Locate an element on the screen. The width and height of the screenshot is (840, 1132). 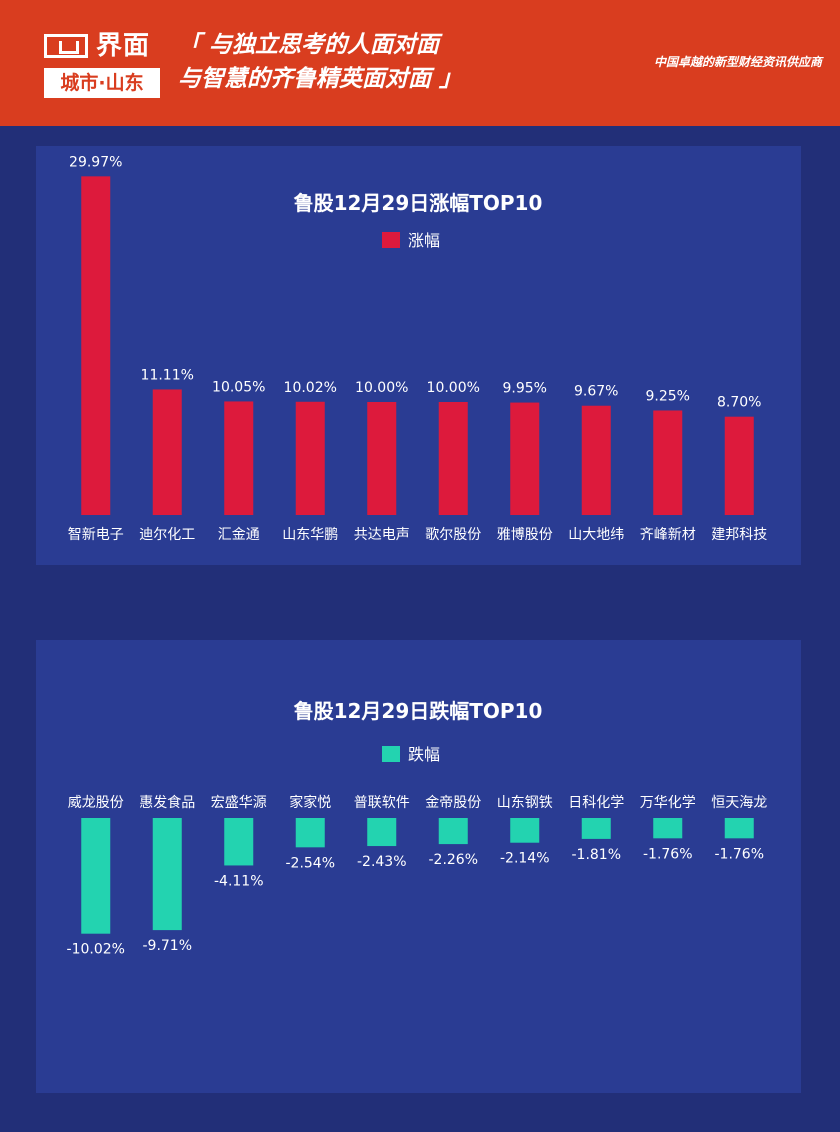
category-label-10: 恒天海龙 is located at coordinates (739, 803).